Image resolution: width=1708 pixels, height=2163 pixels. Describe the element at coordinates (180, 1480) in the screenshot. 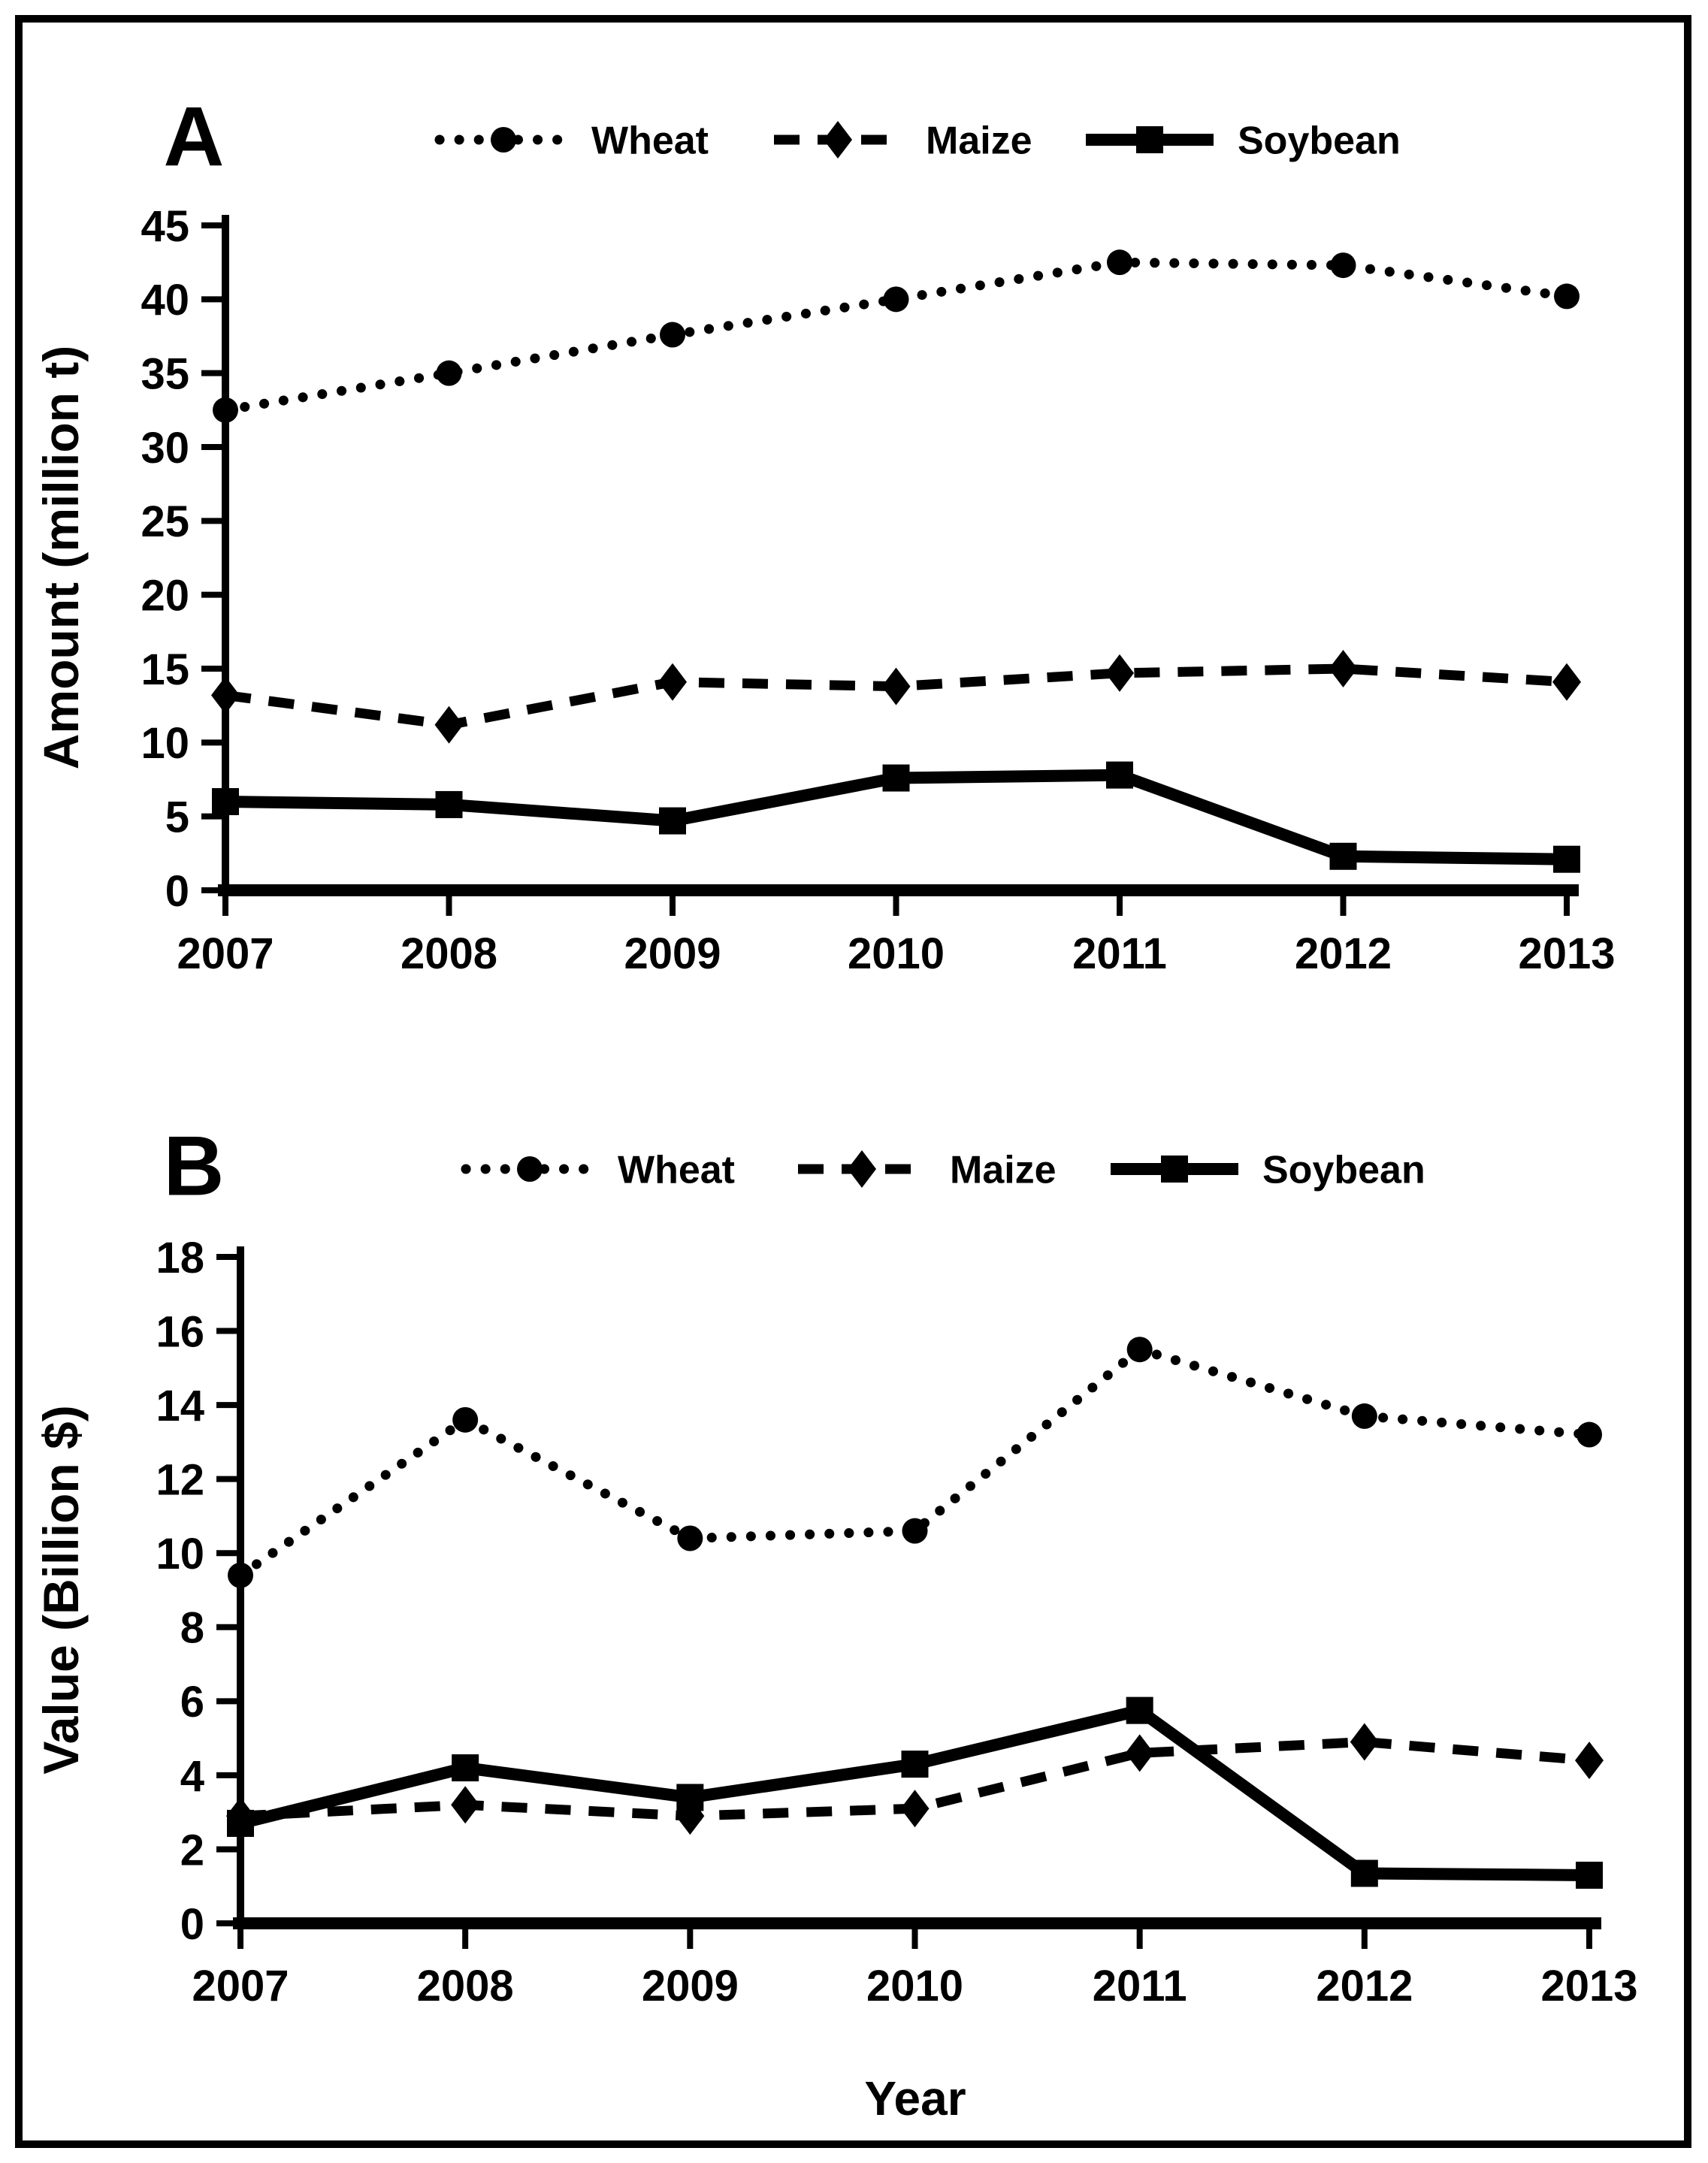

I see `y-tick-label: 12` at that location.